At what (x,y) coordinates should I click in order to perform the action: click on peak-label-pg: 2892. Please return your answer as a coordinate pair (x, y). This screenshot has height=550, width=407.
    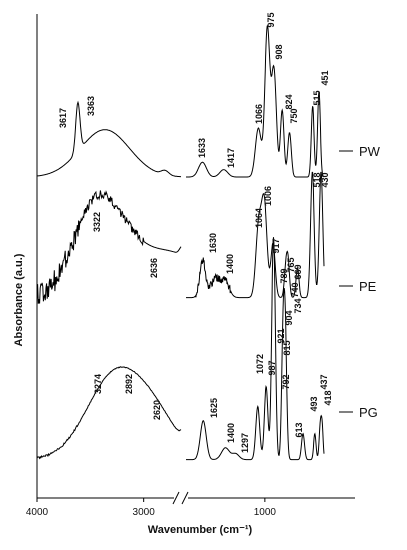
    Looking at the image, I should click on (129, 384).